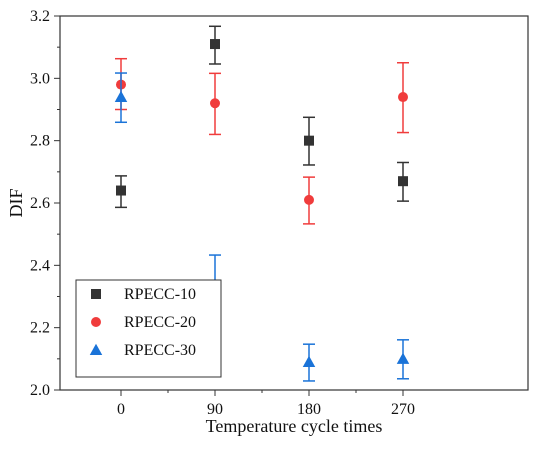 This screenshot has width=550, height=450. I want to click on legend-item: RPECC-20, so click(143, 322).